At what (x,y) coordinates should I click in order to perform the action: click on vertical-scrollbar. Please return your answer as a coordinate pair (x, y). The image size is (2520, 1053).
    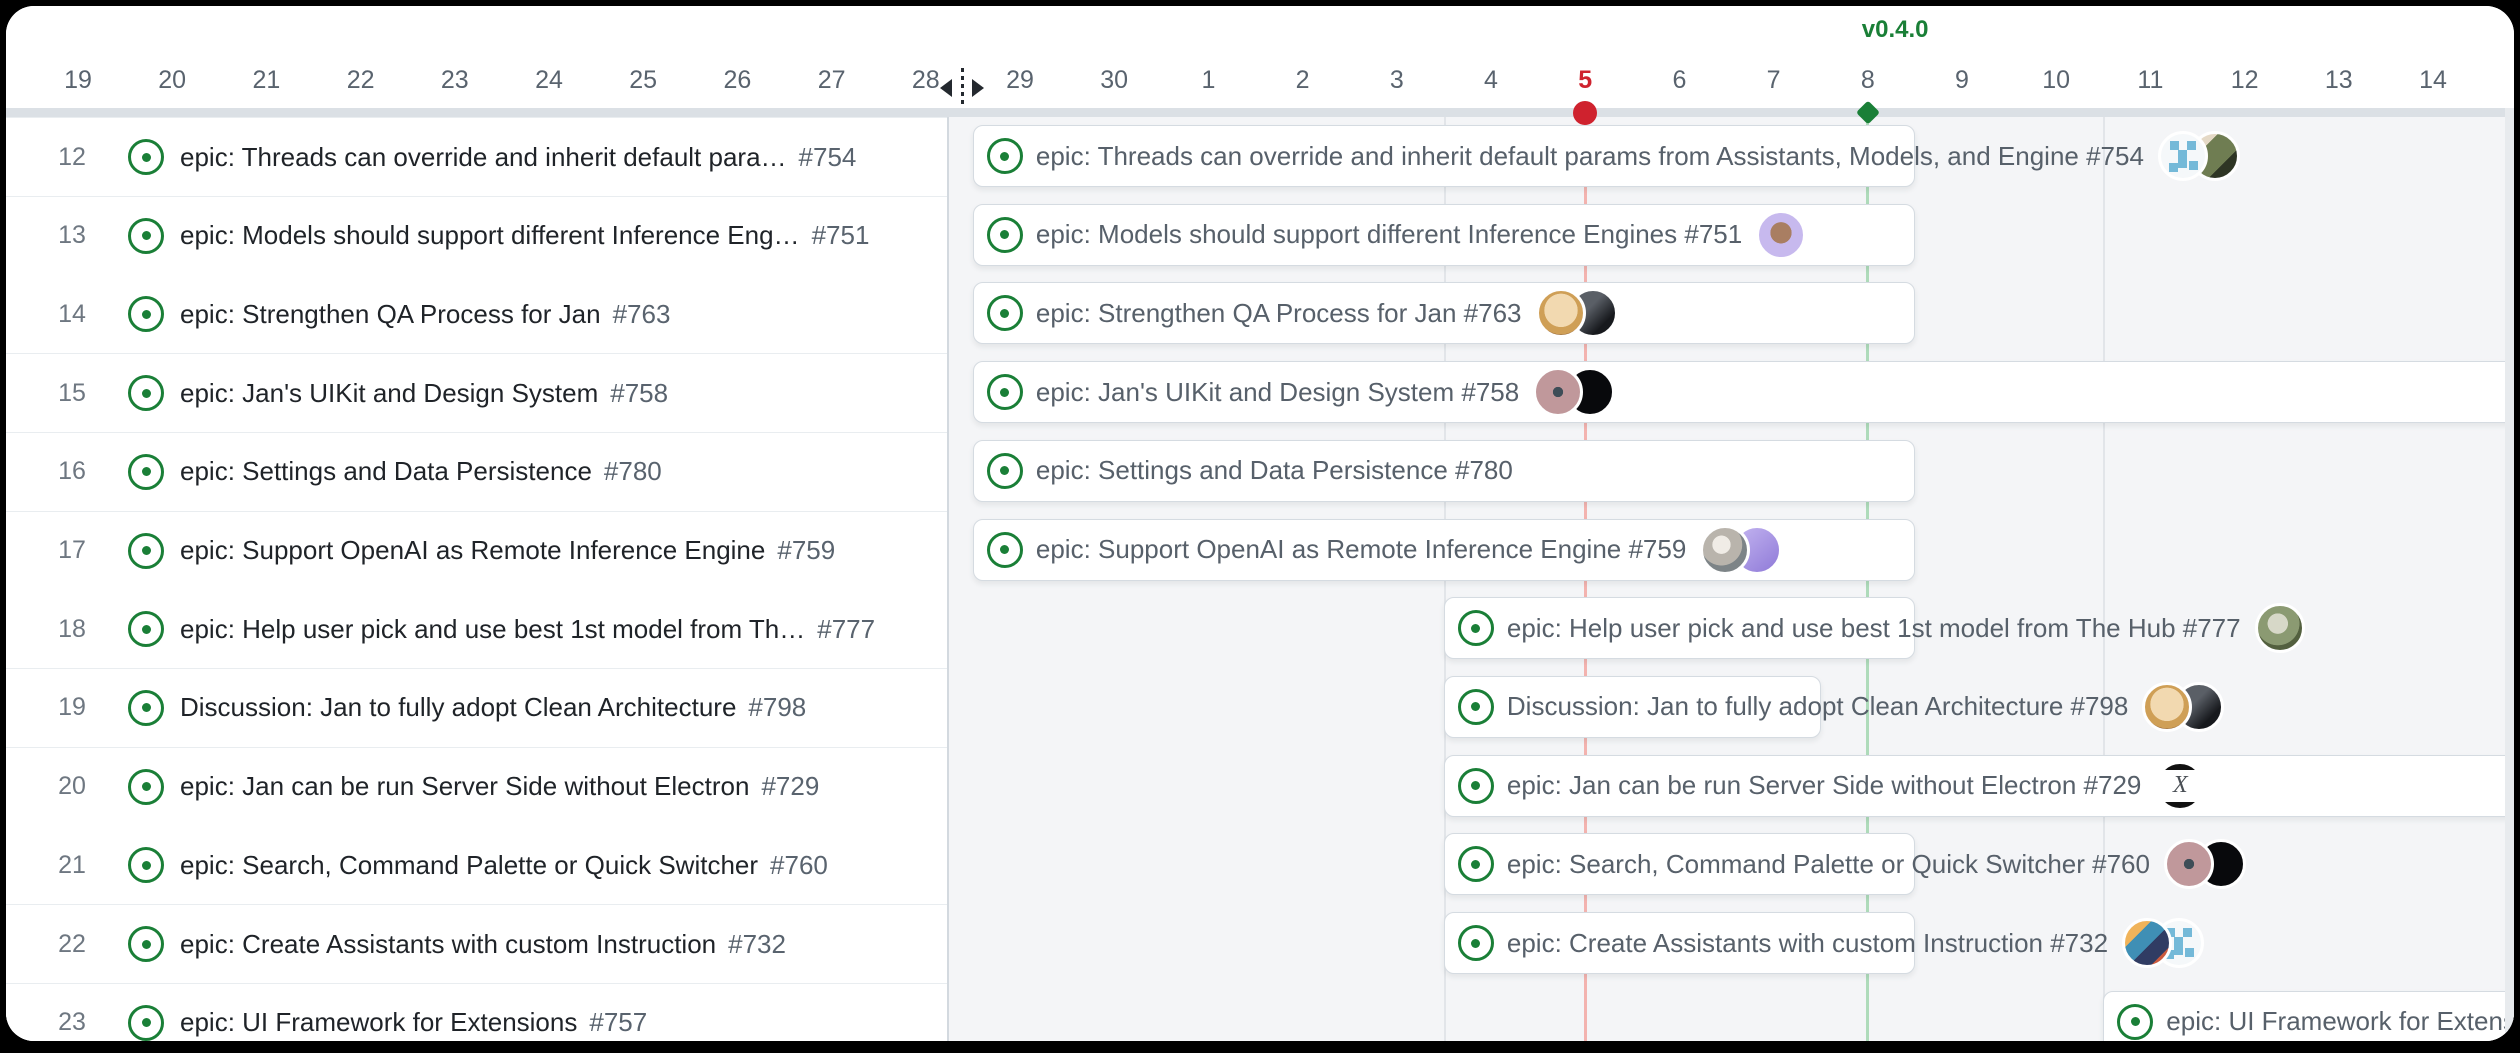
    Looking at the image, I should click on (2509, 574).